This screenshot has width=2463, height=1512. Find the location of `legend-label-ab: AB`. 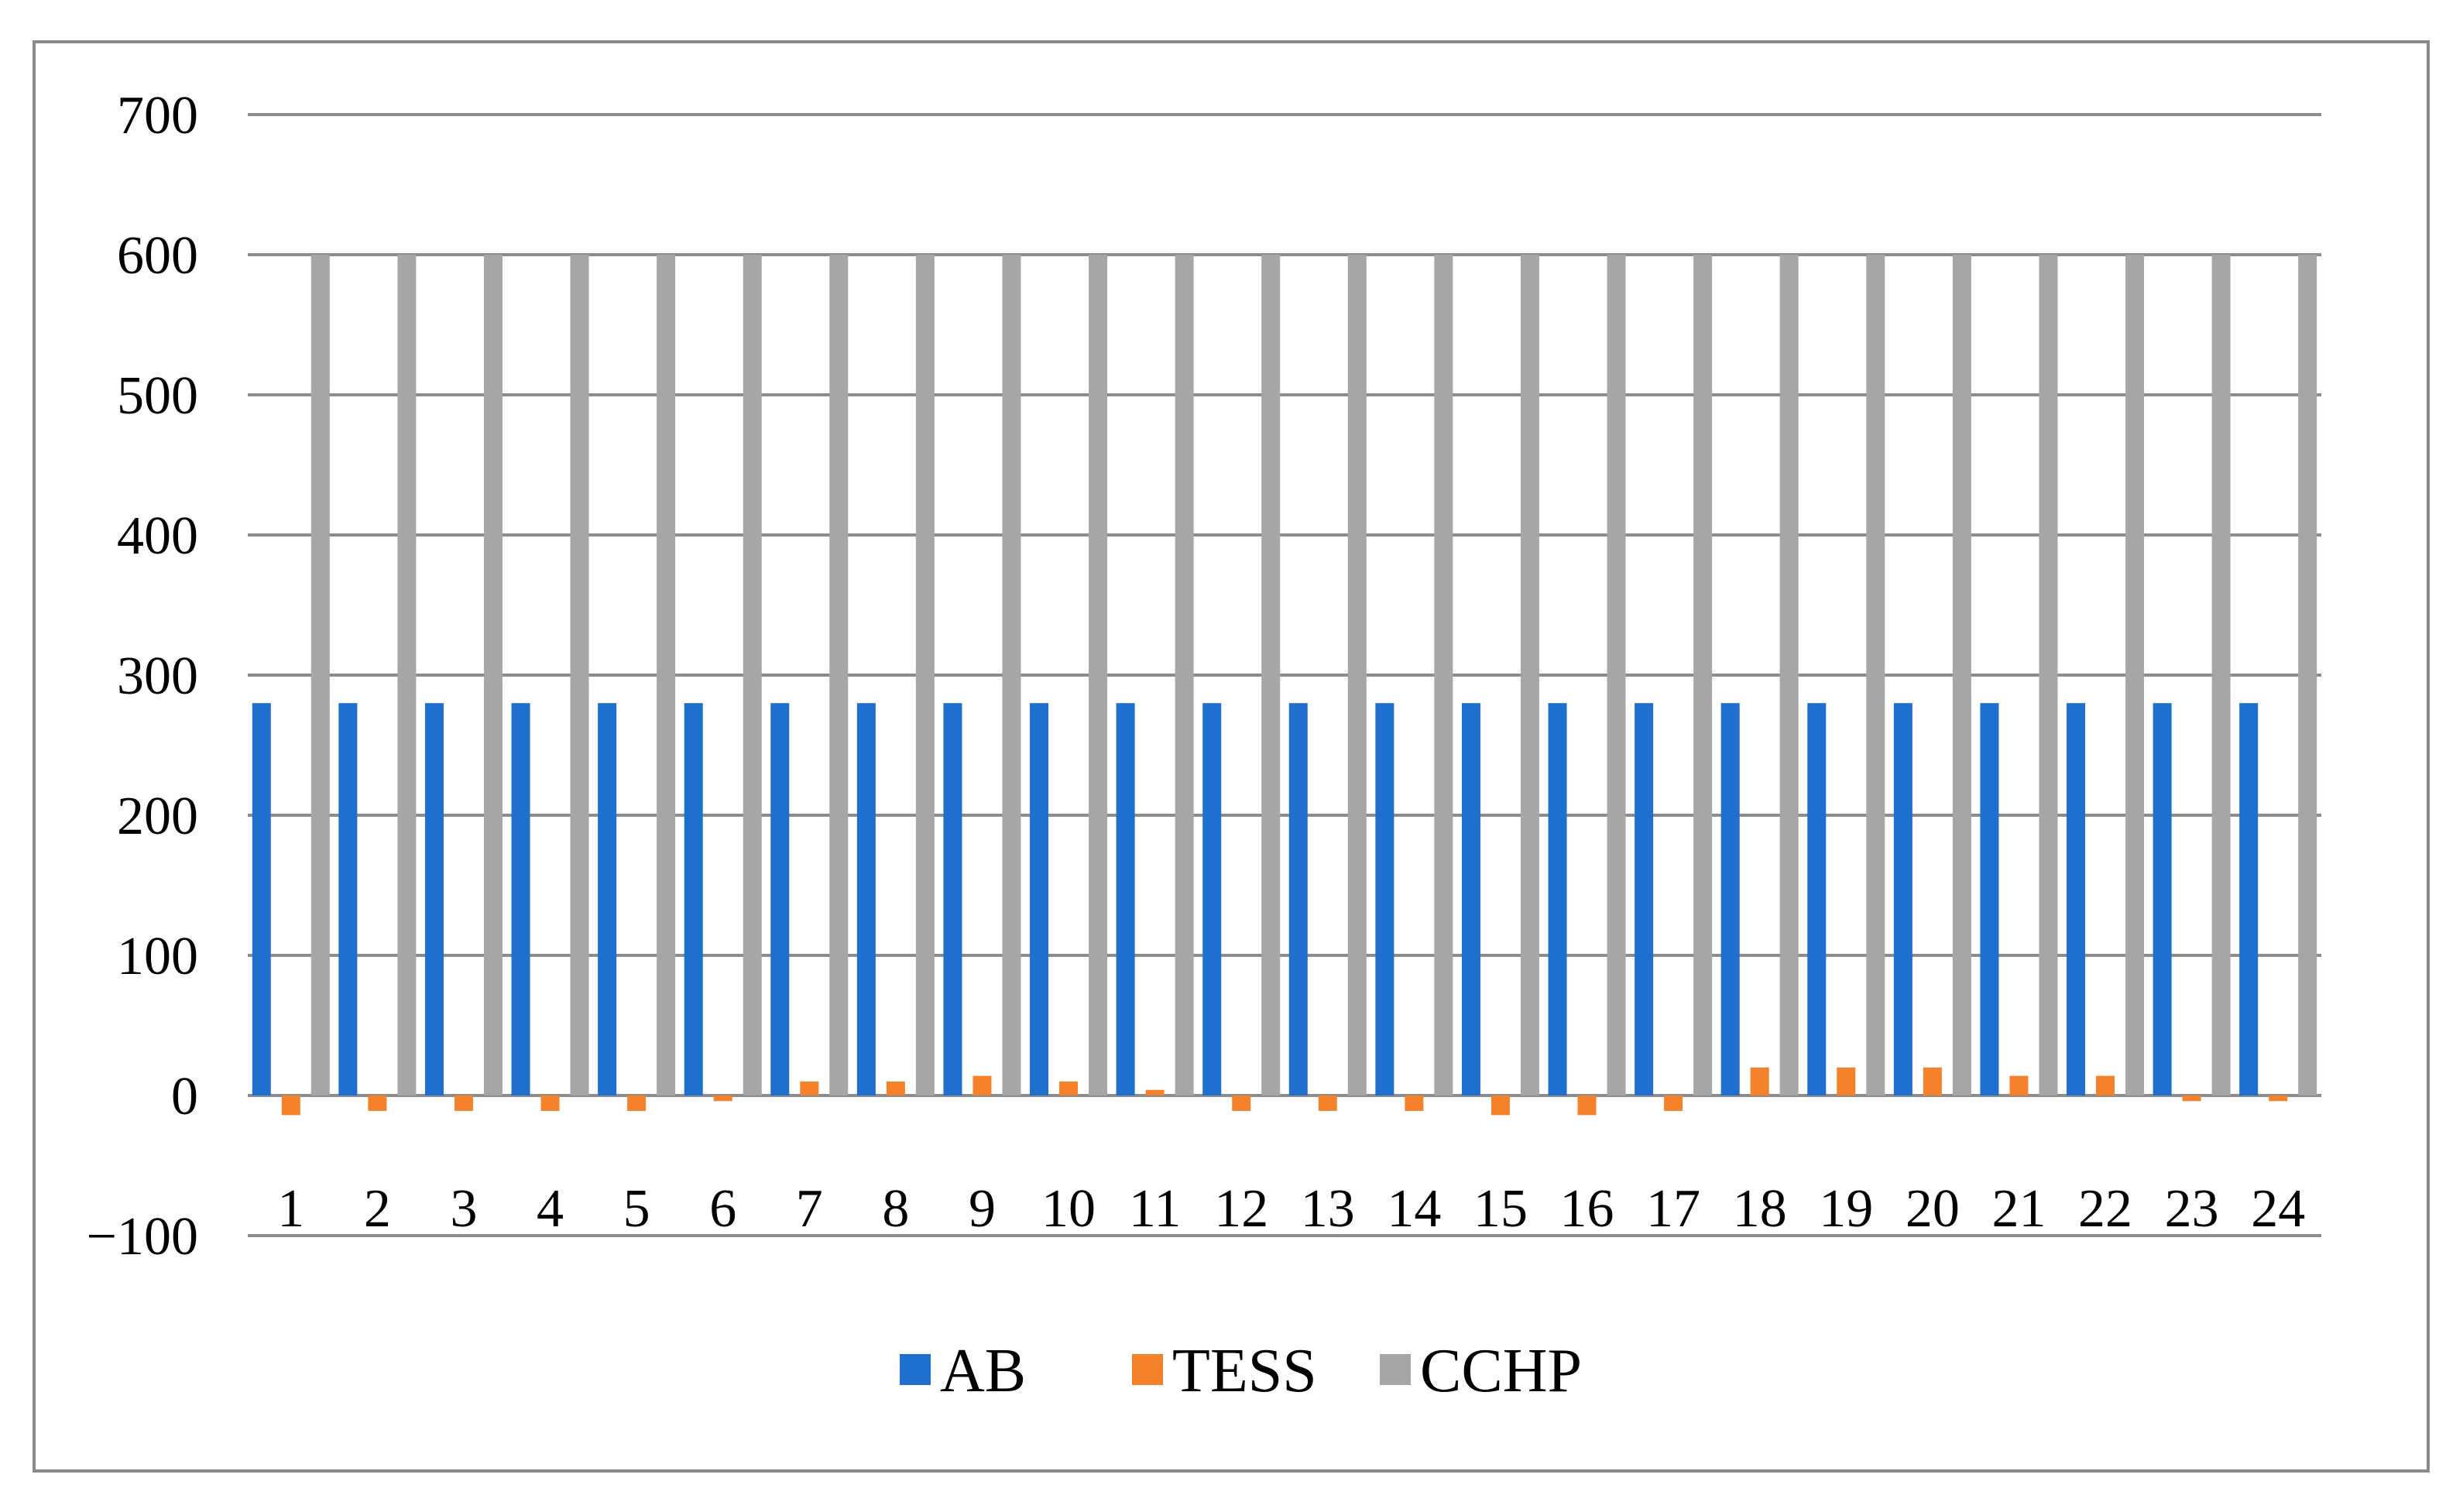

legend-label-ab: AB is located at coordinates (983, 1371).